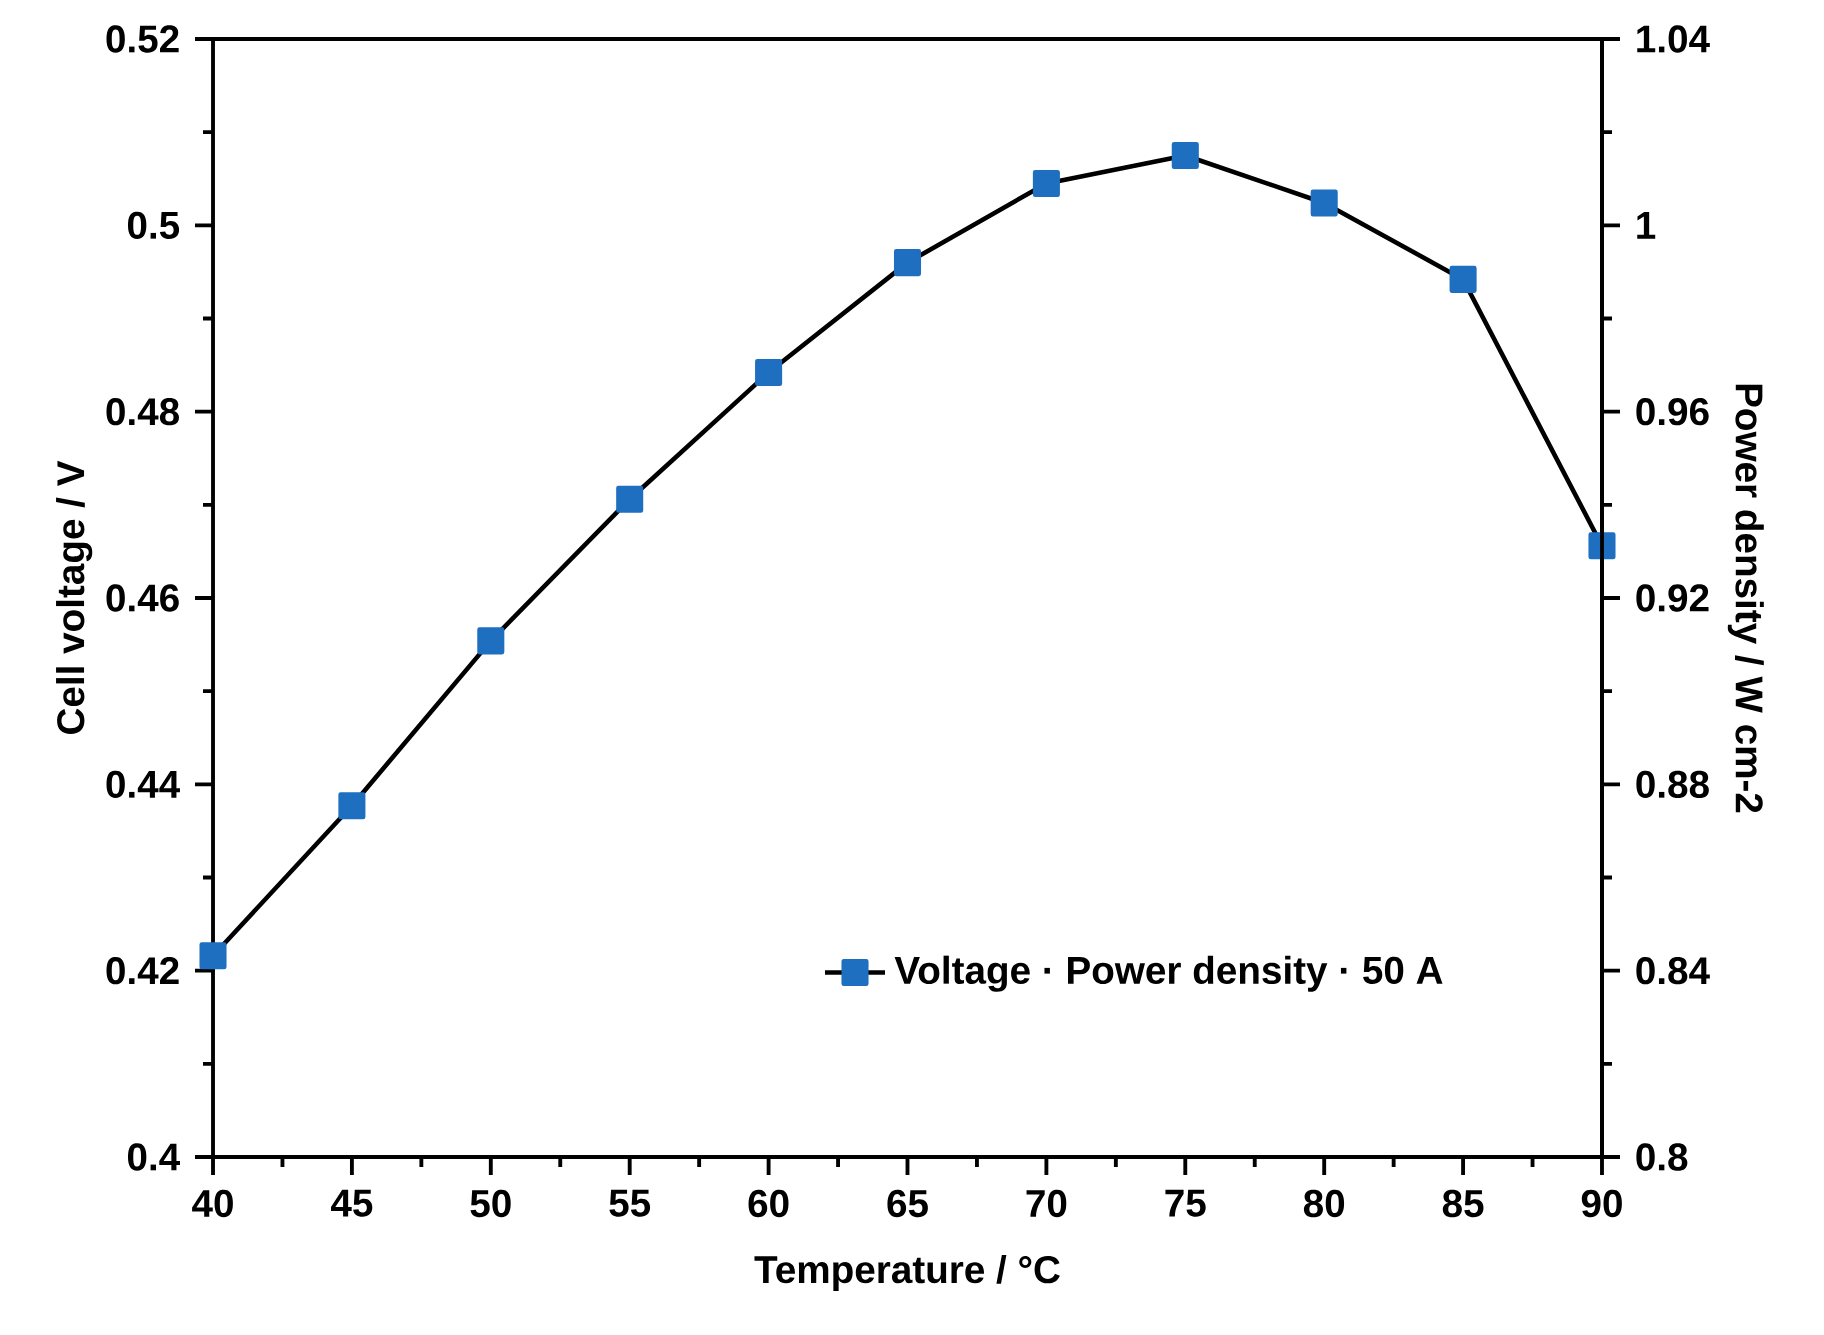 This screenshot has height=1335, width=1824. Describe the element at coordinates (142, 971) in the screenshot. I see `y-tick-label: 0.42` at that location.